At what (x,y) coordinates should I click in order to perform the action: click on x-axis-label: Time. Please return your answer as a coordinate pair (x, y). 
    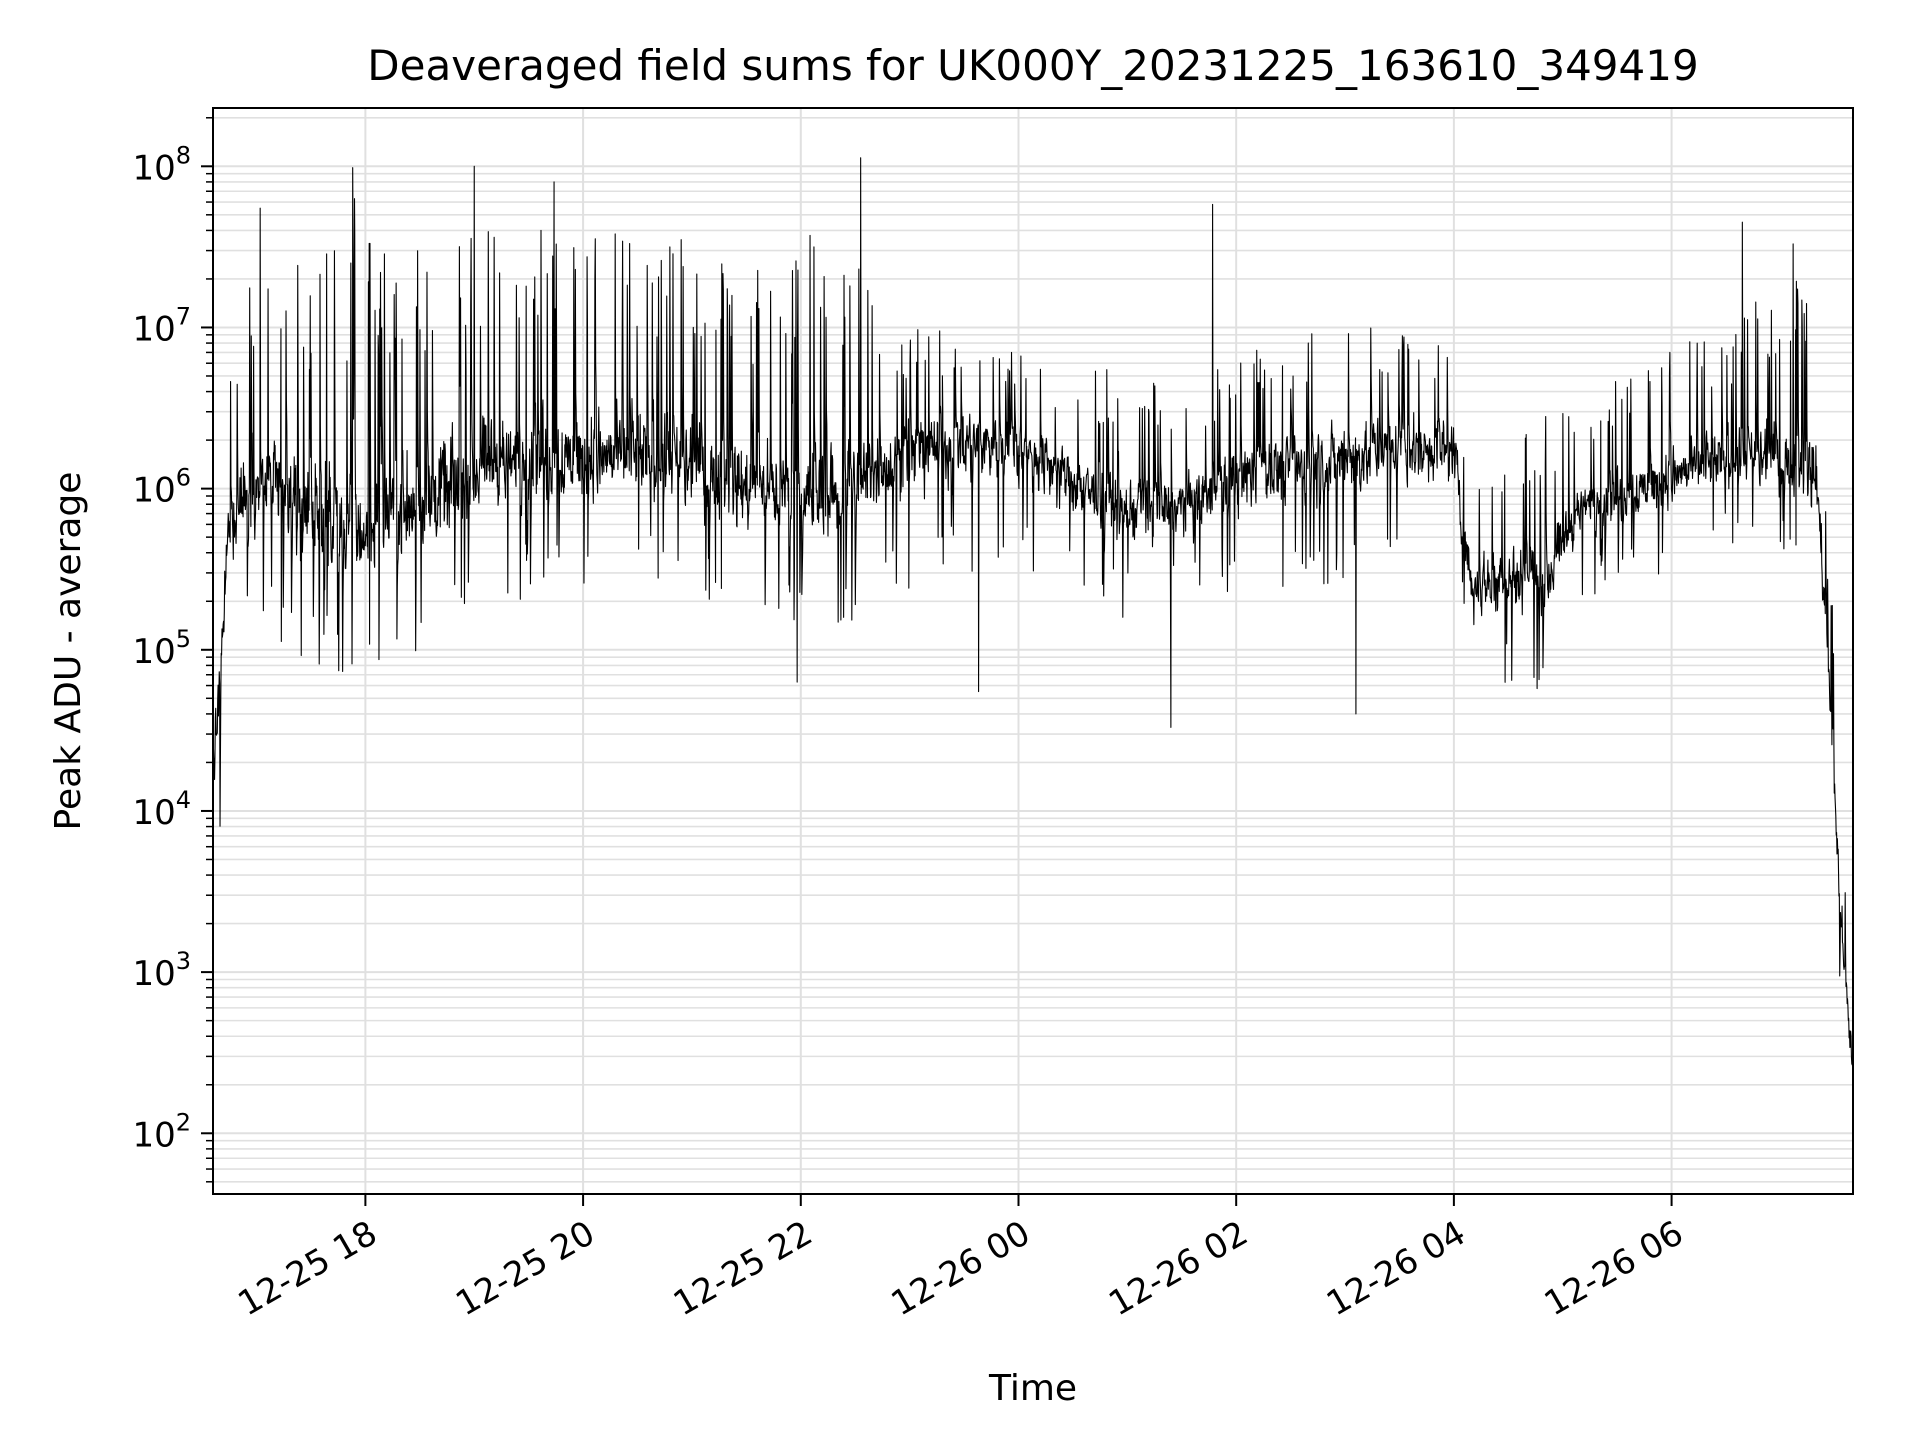
    Looking at the image, I should click on (1032, 1388).